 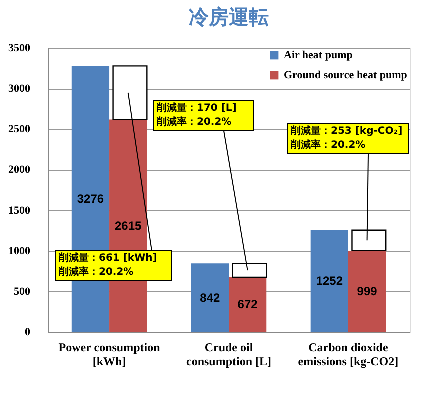 I want to click on annotation: 削減量：253 [kg-CO₂] 削減率：20.2%, so click(x=346, y=138).